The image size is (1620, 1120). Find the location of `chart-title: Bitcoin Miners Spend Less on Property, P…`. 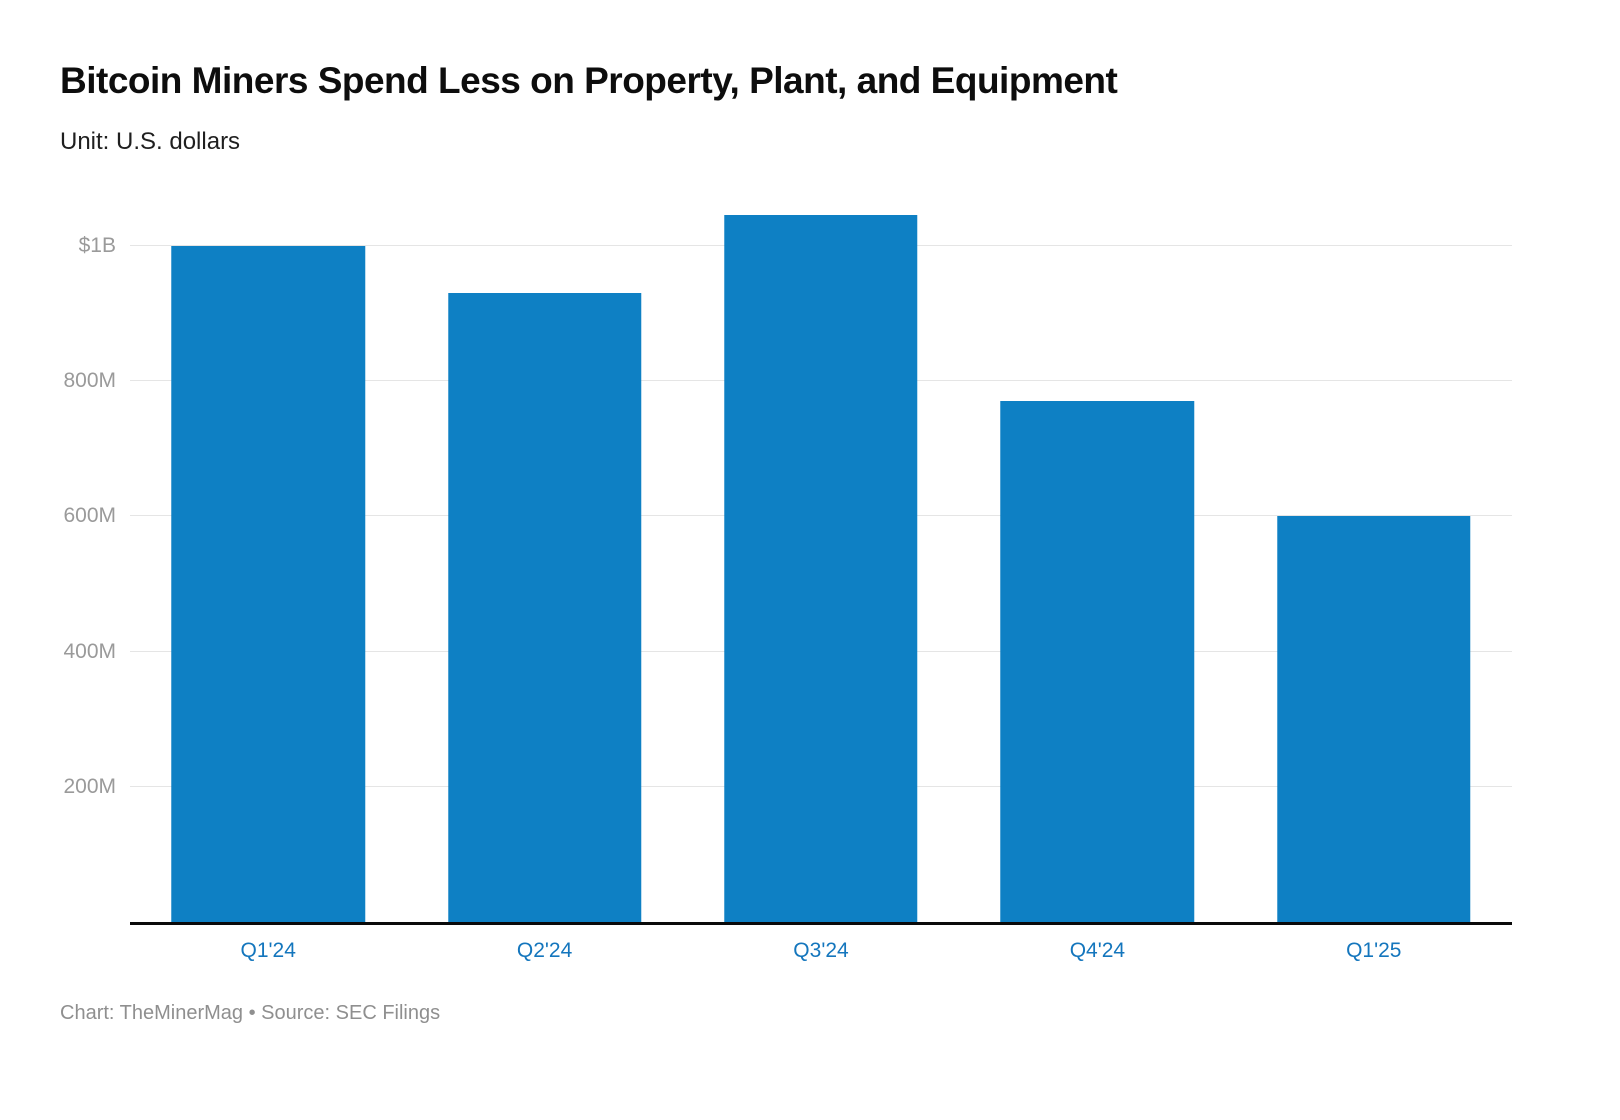

chart-title: Bitcoin Miners Spend Less on Property, P… is located at coordinates (589, 80).